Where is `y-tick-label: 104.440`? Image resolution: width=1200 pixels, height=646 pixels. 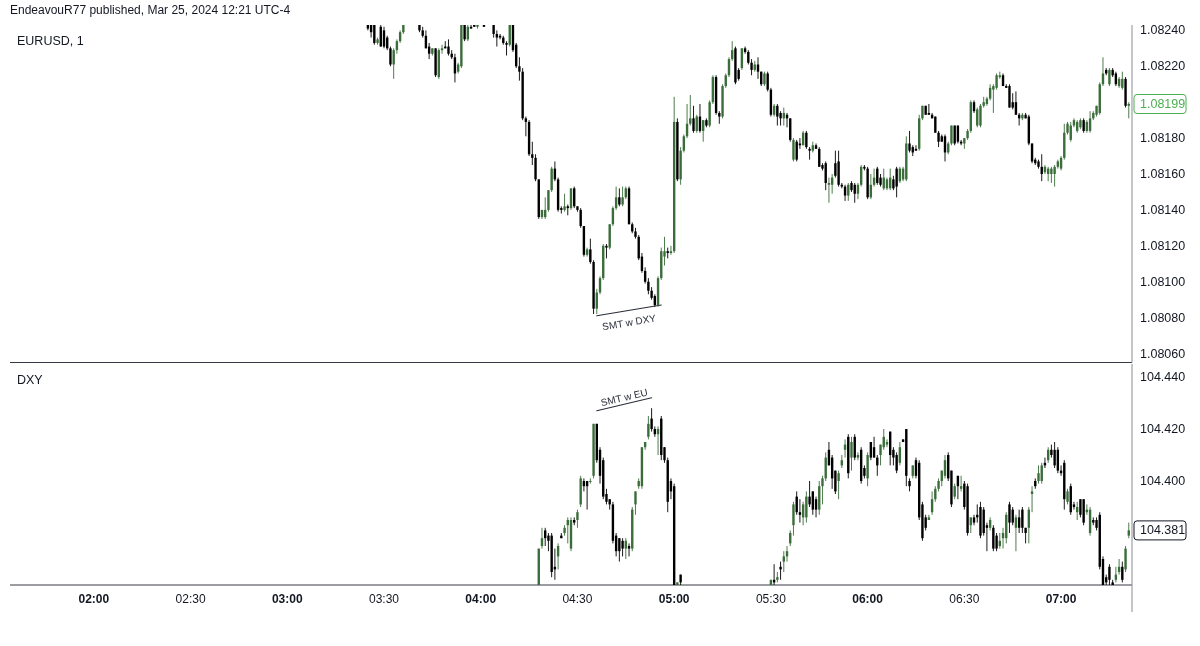 y-tick-label: 104.440 is located at coordinates (1163, 377).